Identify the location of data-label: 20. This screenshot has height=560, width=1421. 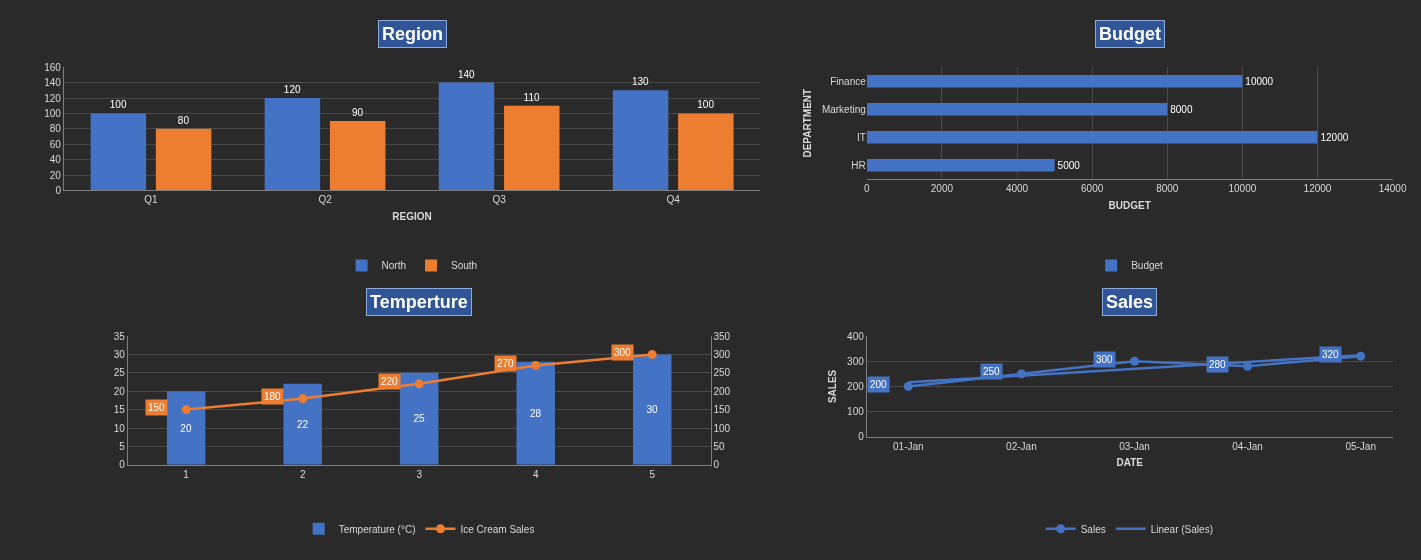
(186, 428).